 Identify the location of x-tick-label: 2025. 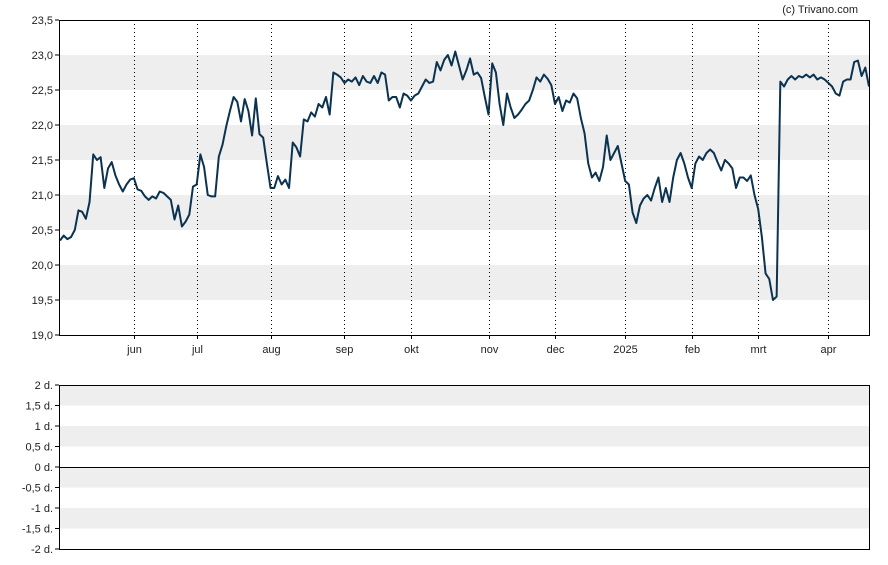
(625, 350).